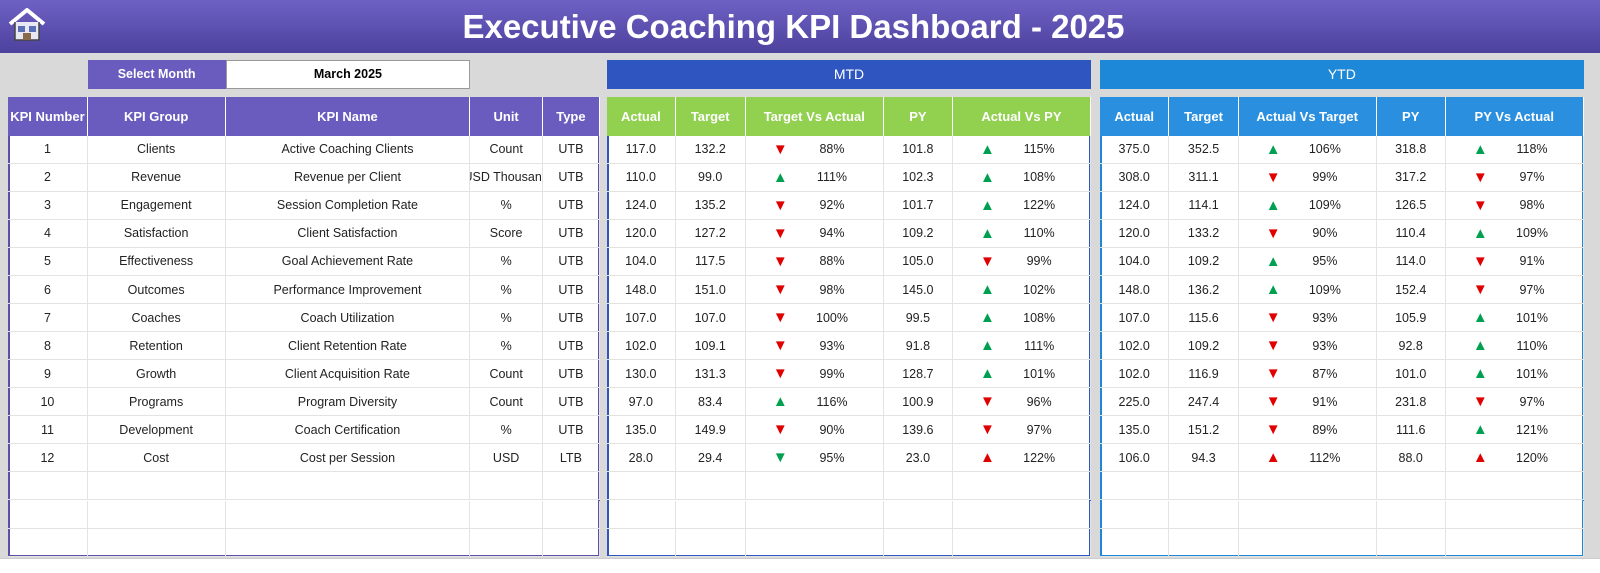 The image size is (1600, 573). I want to click on table-cell: Performance Improvement, so click(348, 290).